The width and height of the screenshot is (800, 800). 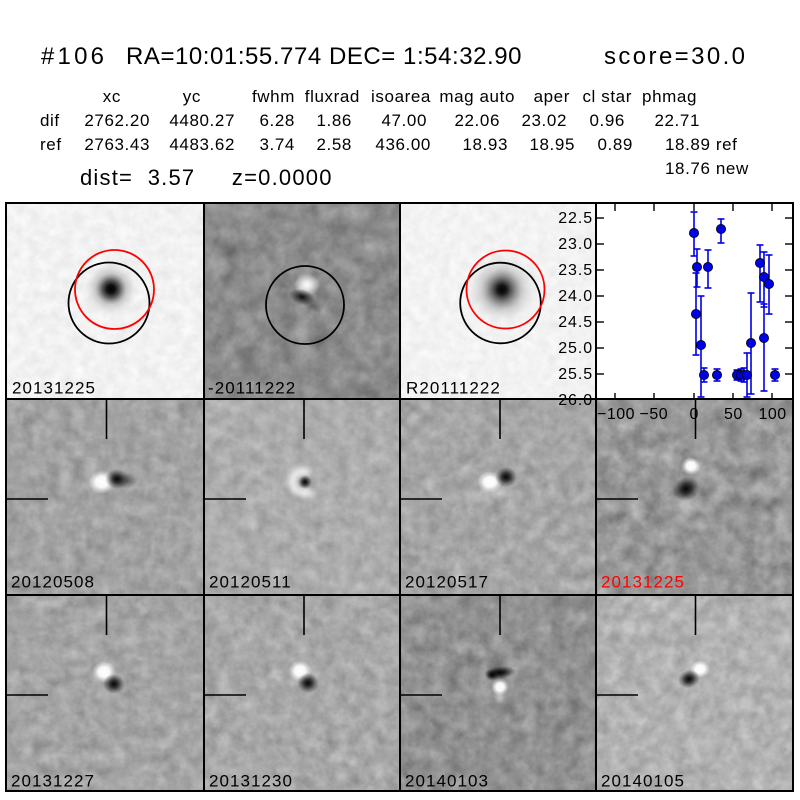 I want to click on svg-text: 20120508, so click(x=53, y=582).